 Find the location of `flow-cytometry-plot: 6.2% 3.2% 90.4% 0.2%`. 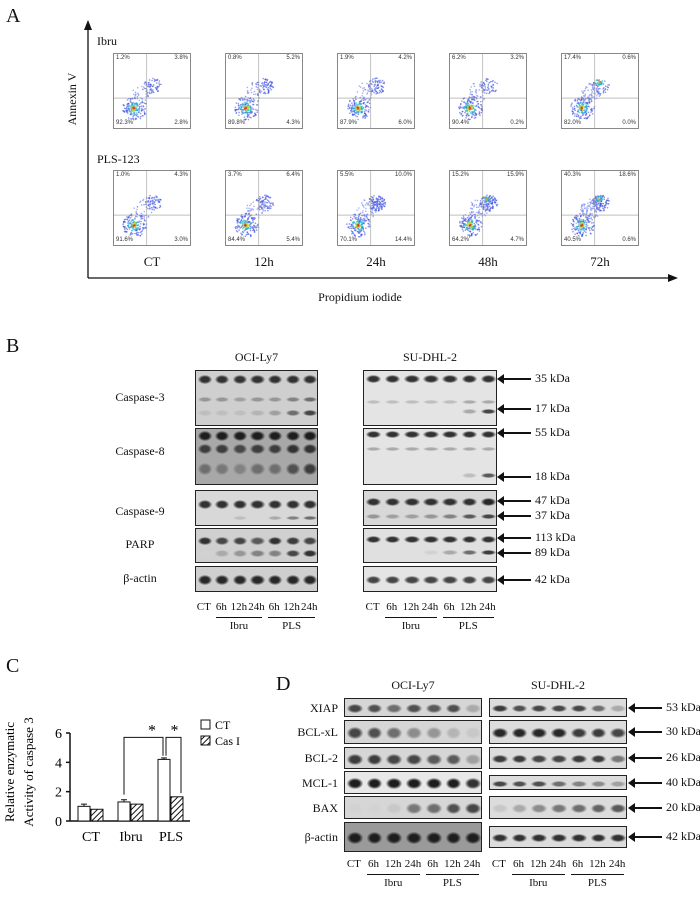

flow-cytometry-plot: 6.2% 3.2% 90.4% 0.2% is located at coordinates (488, 91).